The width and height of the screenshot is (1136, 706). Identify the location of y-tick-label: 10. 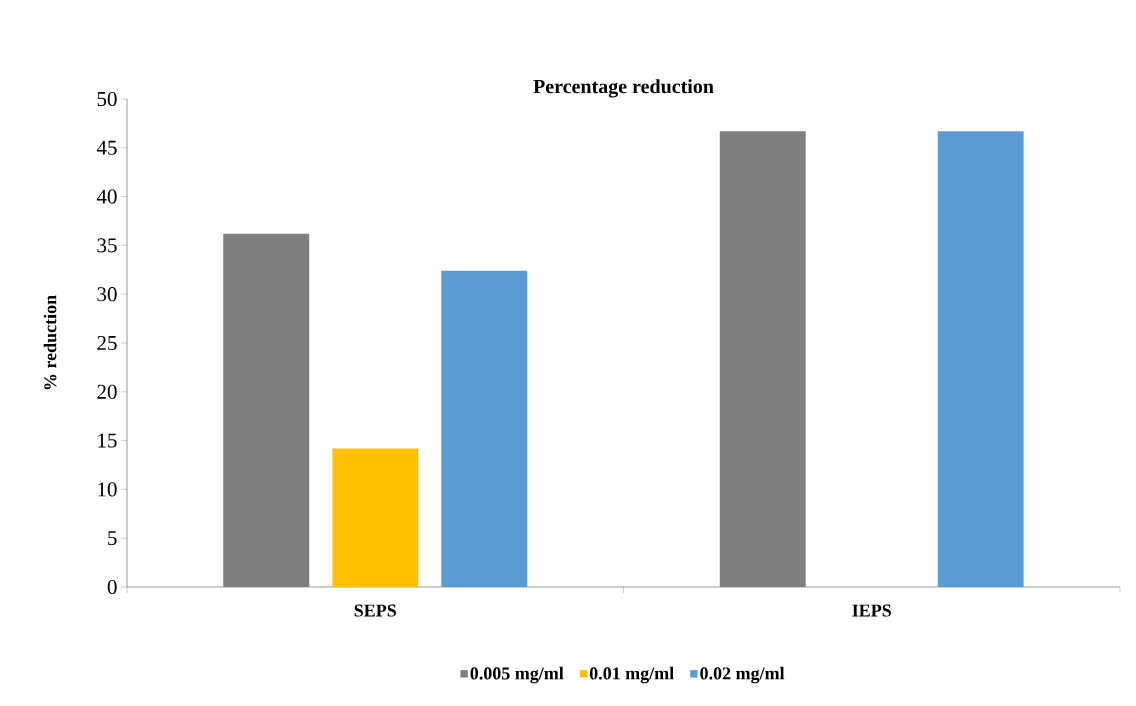
(107, 489).